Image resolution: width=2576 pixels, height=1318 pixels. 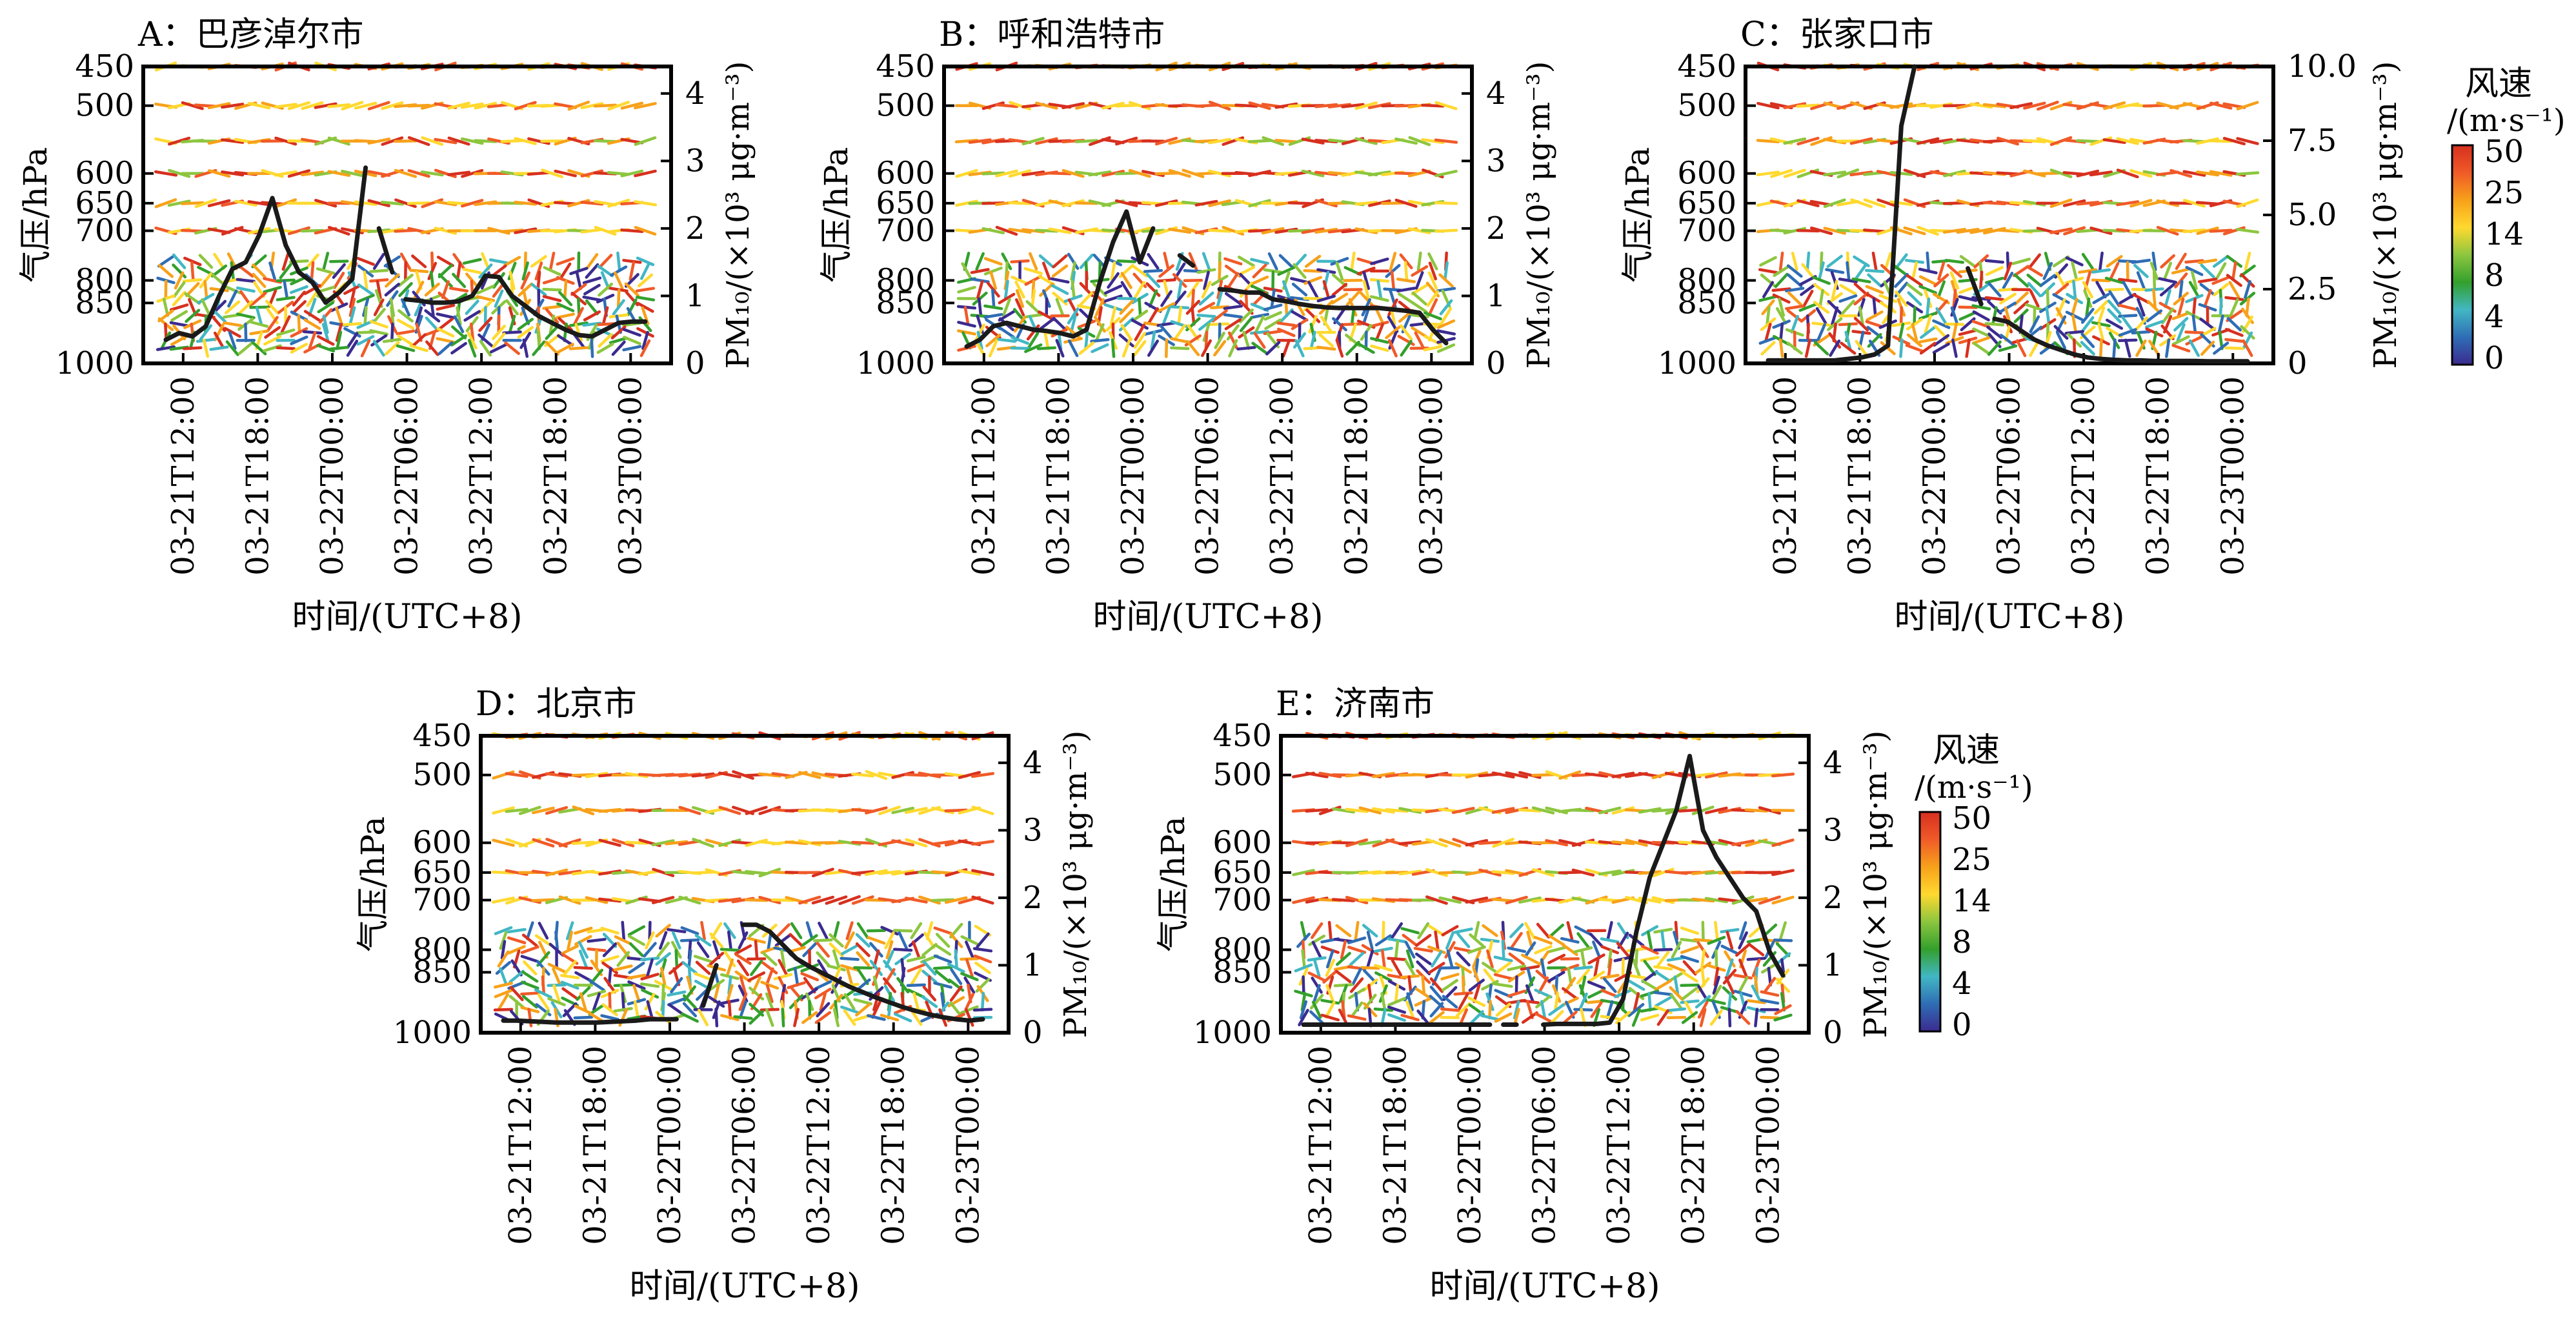 I want to click on pm10-line-segment, so click(x=1841, y=213).